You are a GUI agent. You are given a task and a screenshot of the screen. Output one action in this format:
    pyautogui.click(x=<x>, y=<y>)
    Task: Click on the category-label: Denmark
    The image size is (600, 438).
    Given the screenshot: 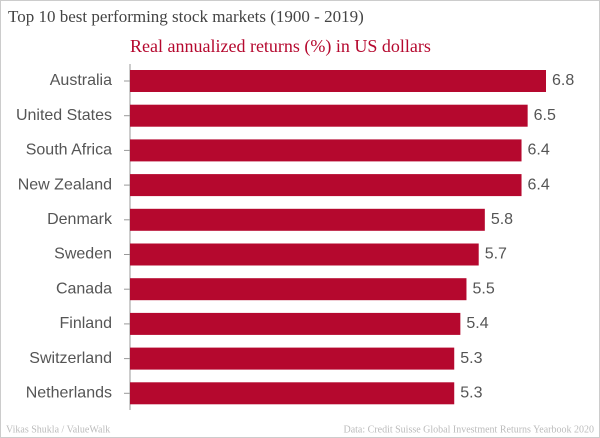 What is the action you would take?
    pyautogui.click(x=80, y=219)
    